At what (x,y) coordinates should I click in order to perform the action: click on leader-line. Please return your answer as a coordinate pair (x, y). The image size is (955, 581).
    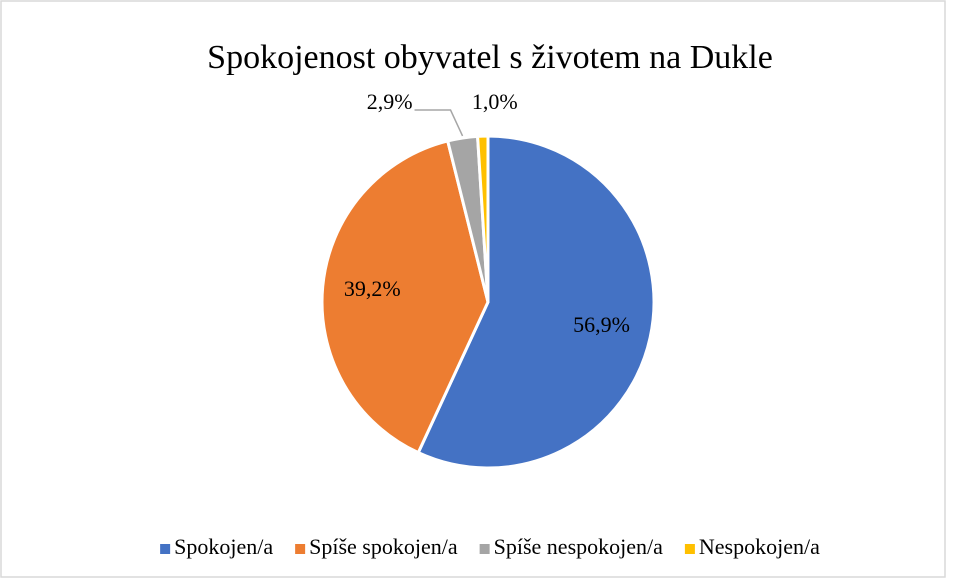
    Looking at the image, I should click on (439, 123).